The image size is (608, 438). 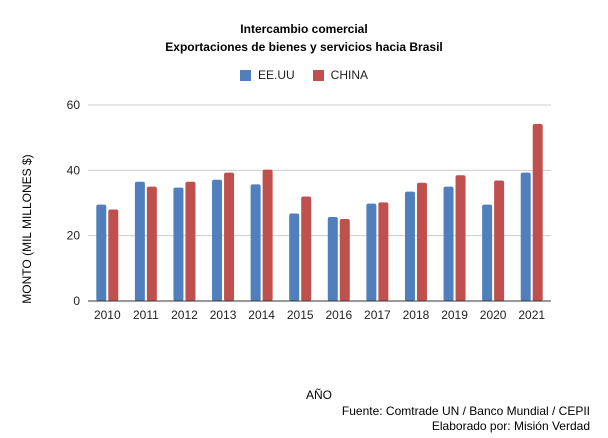 I want to click on x-tick-label: 2014, so click(x=261, y=315).